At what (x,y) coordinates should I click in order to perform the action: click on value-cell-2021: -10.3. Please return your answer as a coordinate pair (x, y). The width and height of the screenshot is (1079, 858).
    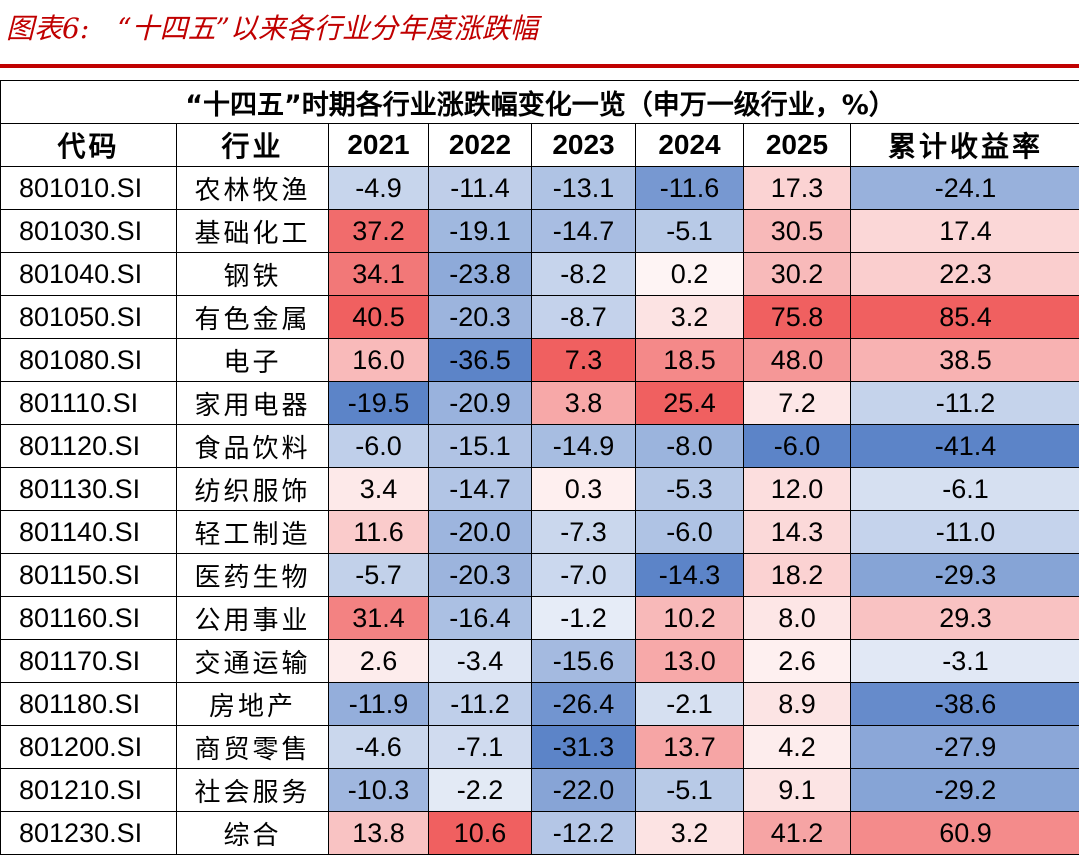
    Looking at the image, I should click on (378, 790).